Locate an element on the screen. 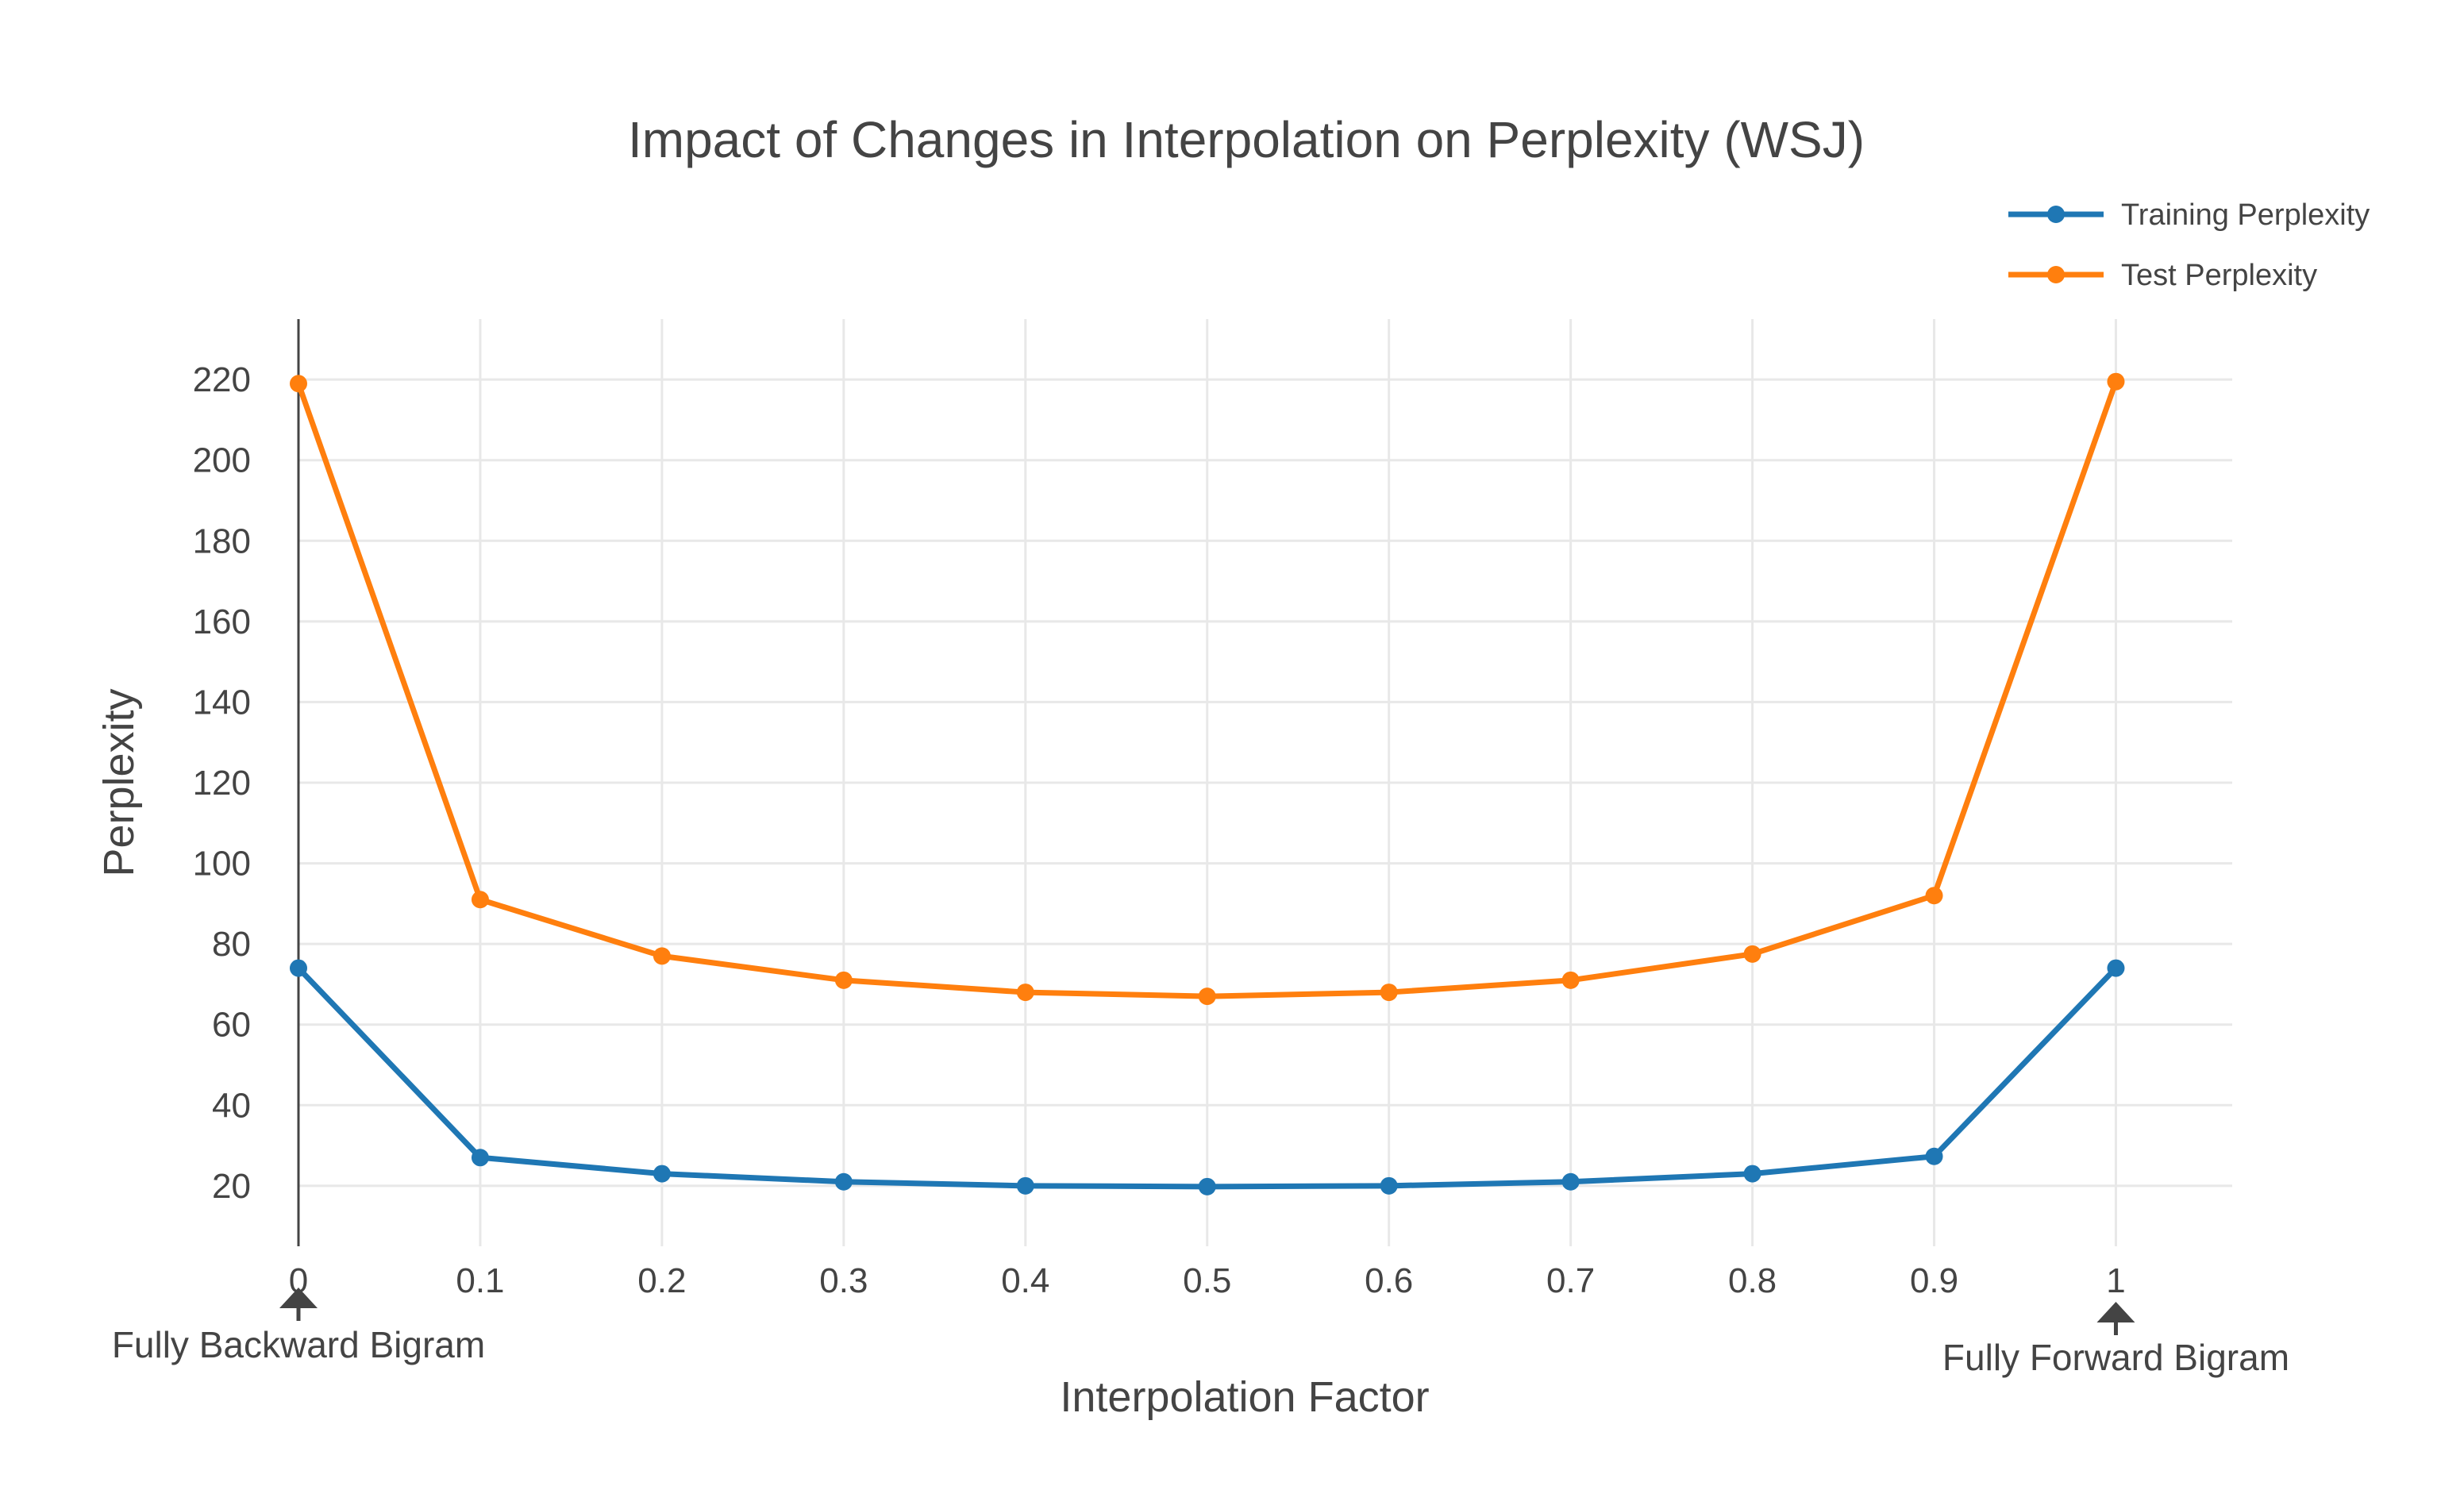 This screenshot has width=2464, height=1486. x-tick-label: 0.5 is located at coordinates (1207, 1280).